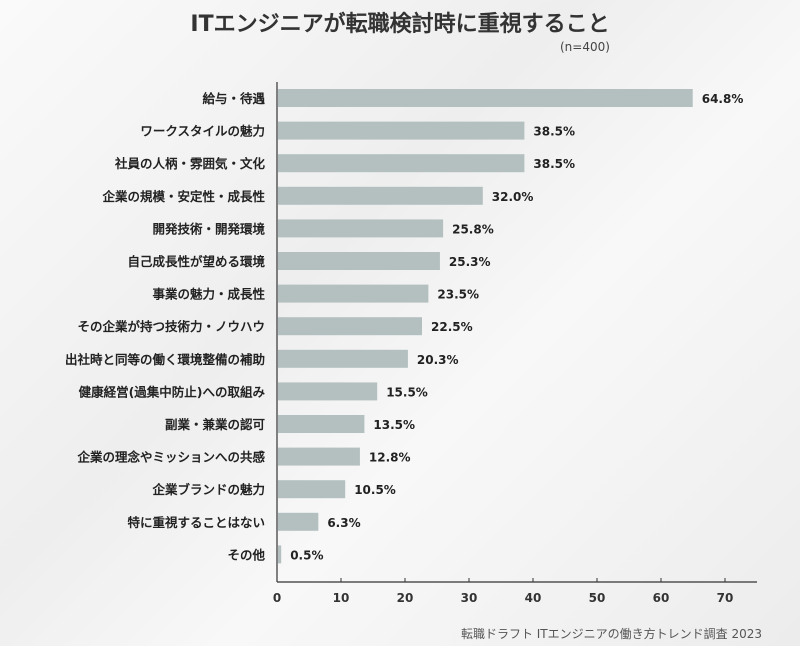 This screenshot has height=646, width=800. What do you see at coordinates (208, 489) in the screenshot?
I see `category-label: 企業ブランドの魅力` at bounding box center [208, 489].